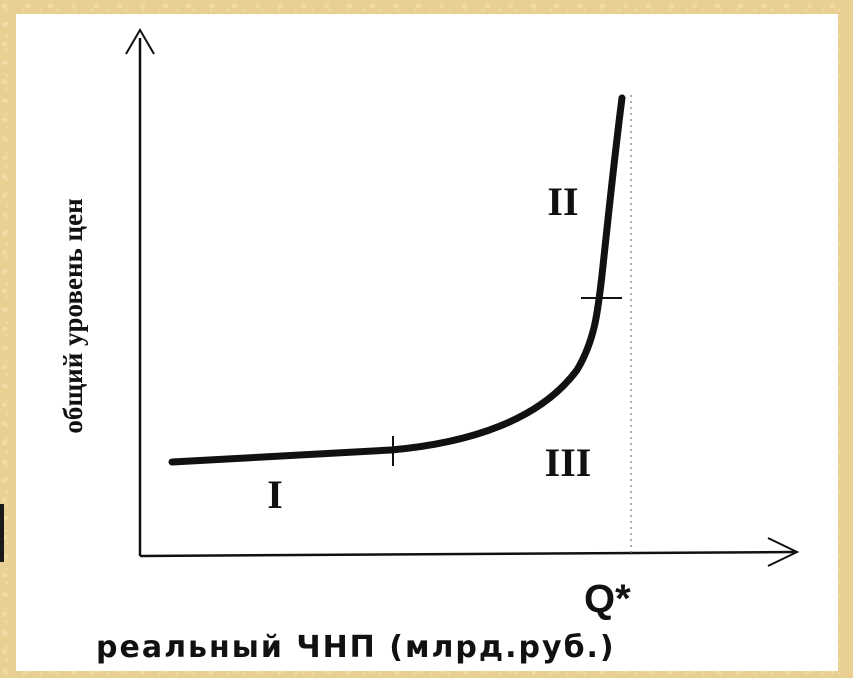  What do you see at coordinates (607, 599) in the screenshot?
I see `full-capacity-label: Q*` at bounding box center [607, 599].